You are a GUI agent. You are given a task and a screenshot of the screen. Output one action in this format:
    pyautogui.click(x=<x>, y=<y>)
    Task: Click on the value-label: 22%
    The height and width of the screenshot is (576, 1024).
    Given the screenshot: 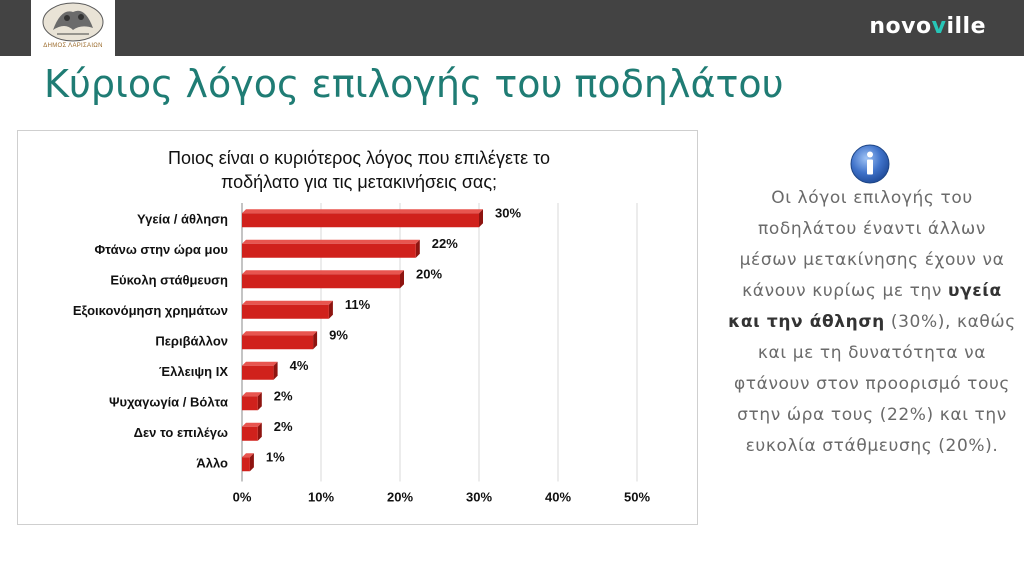 What is the action you would take?
    pyautogui.click(x=445, y=243)
    